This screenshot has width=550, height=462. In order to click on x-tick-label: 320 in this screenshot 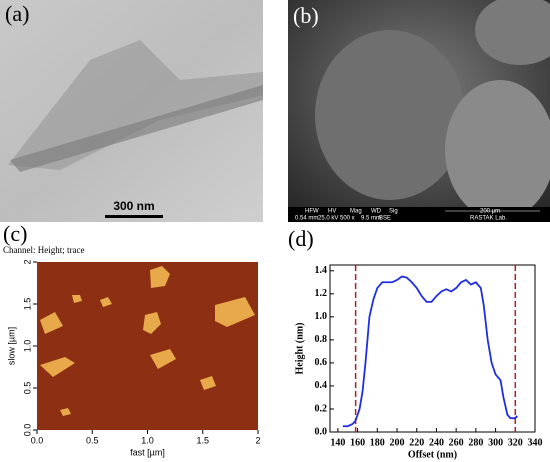, I will do `click(515, 442)`.